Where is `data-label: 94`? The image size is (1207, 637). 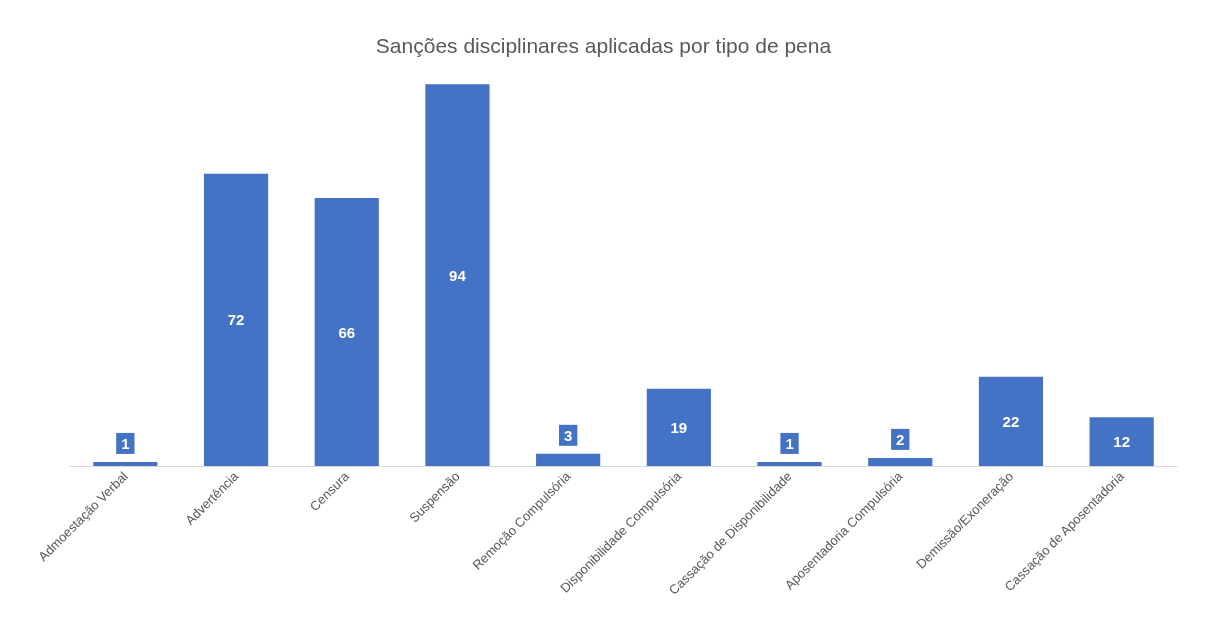 data-label: 94 is located at coordinates (458, 275).